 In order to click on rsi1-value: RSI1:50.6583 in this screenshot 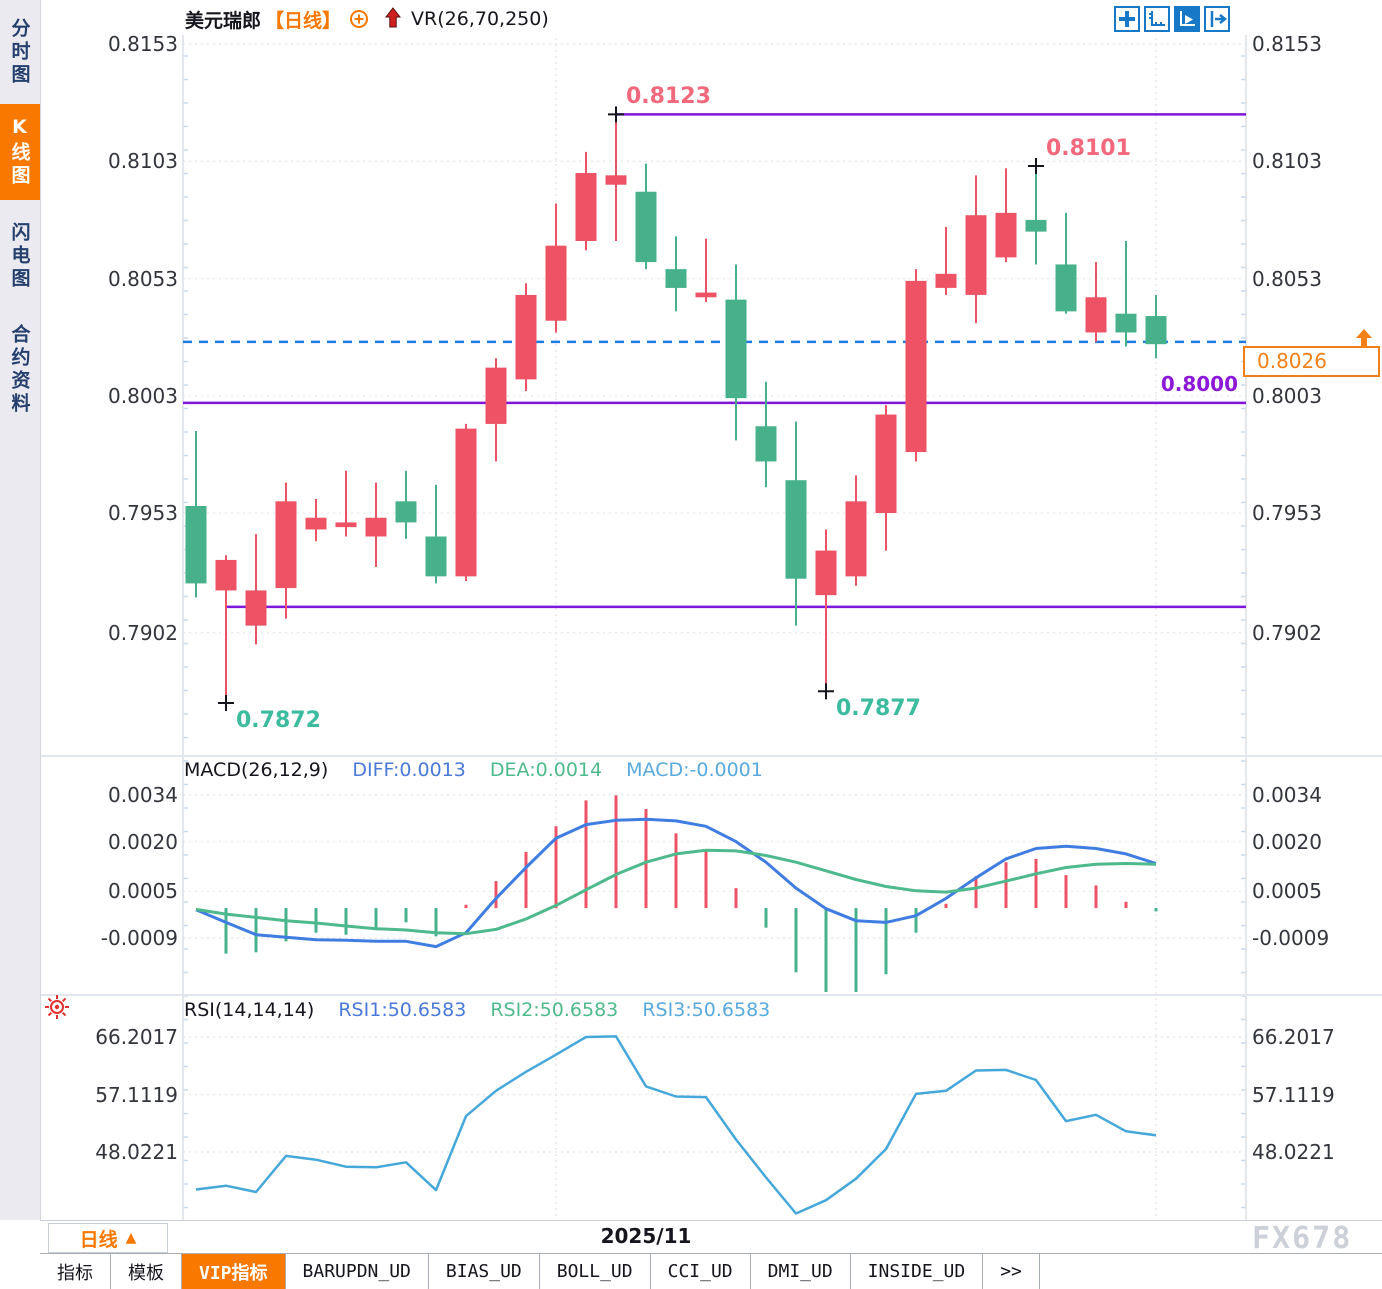, I will do `click(402, 1010)`.